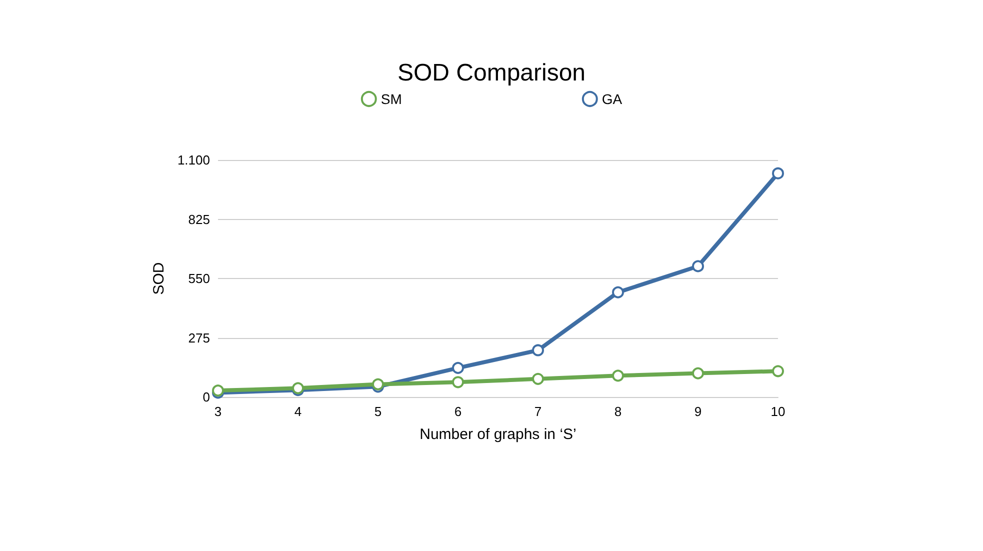  Describe the element at coordinates (199, 338) in the screenshot. I see `y-tick-label: 275` at that location.